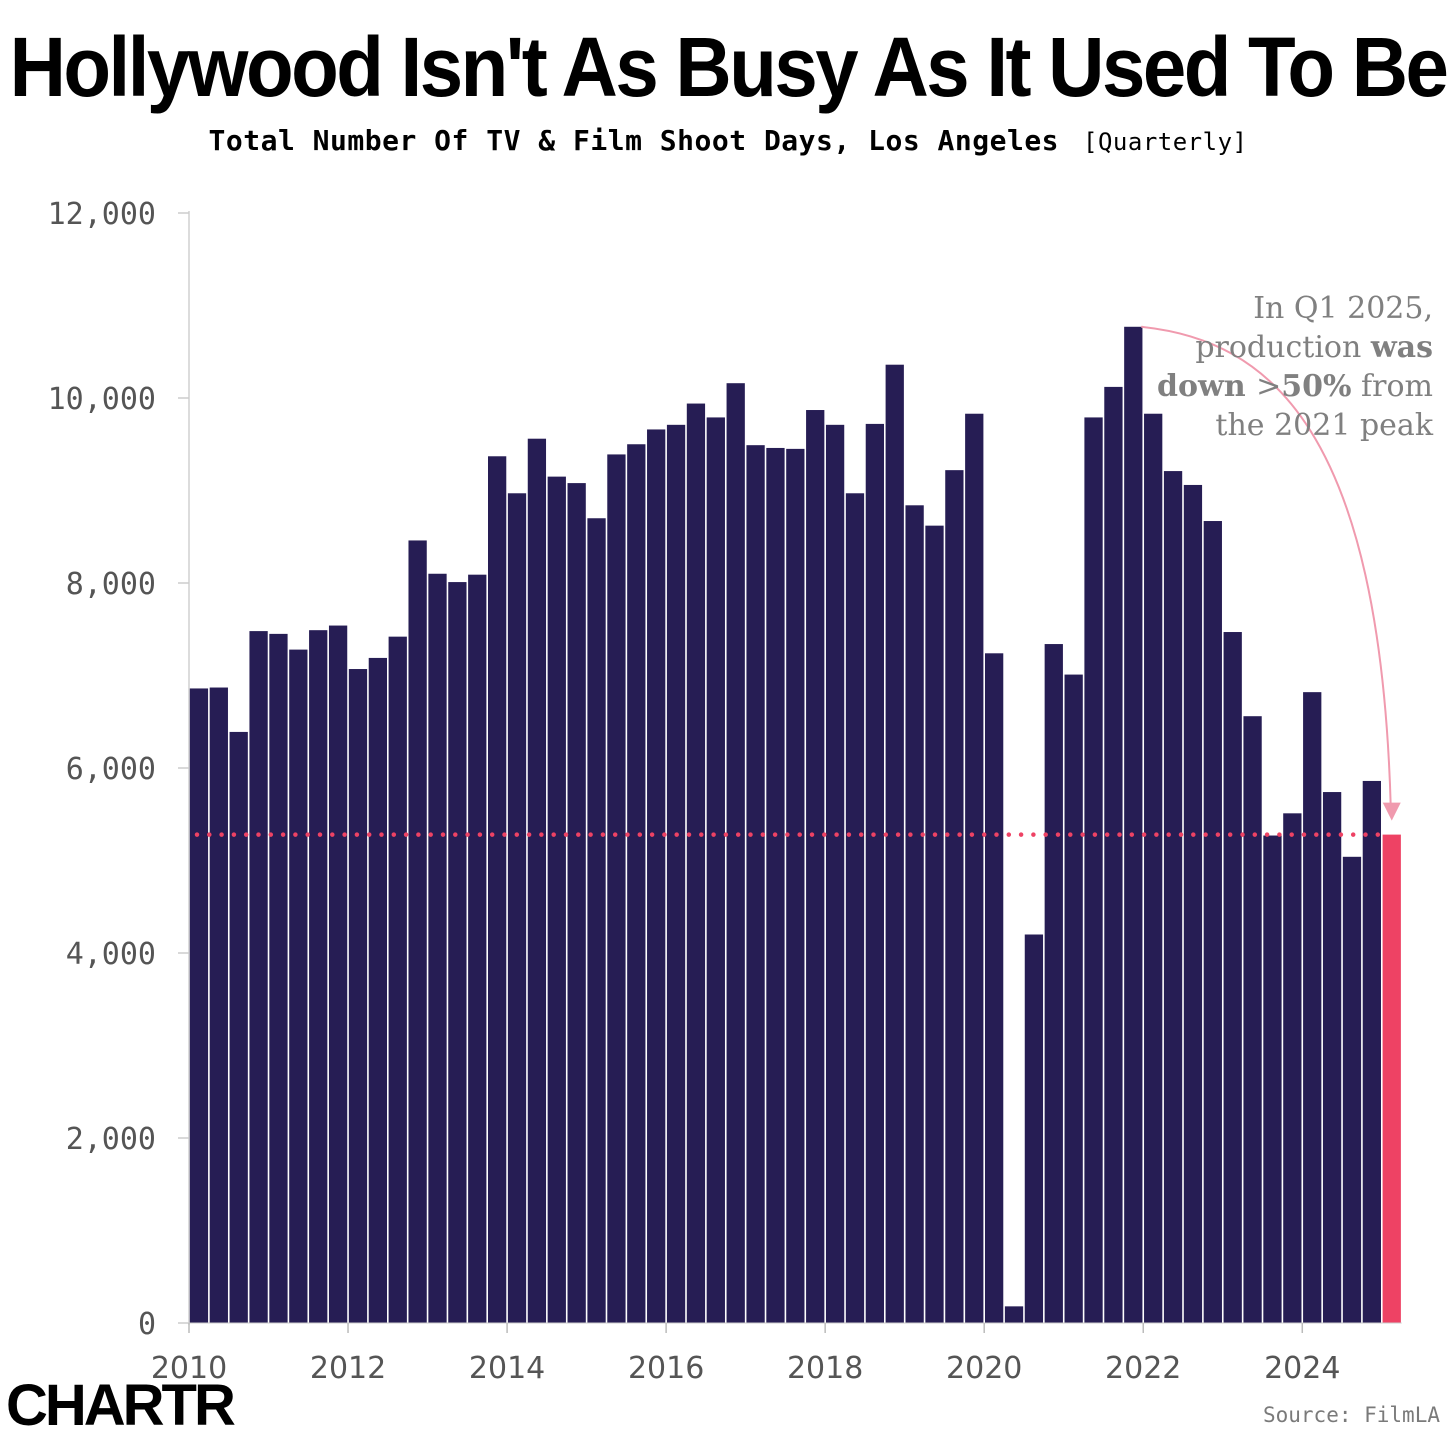  I want to click on annotation-line-1: In Q1 2025,, so click(1343, 308).